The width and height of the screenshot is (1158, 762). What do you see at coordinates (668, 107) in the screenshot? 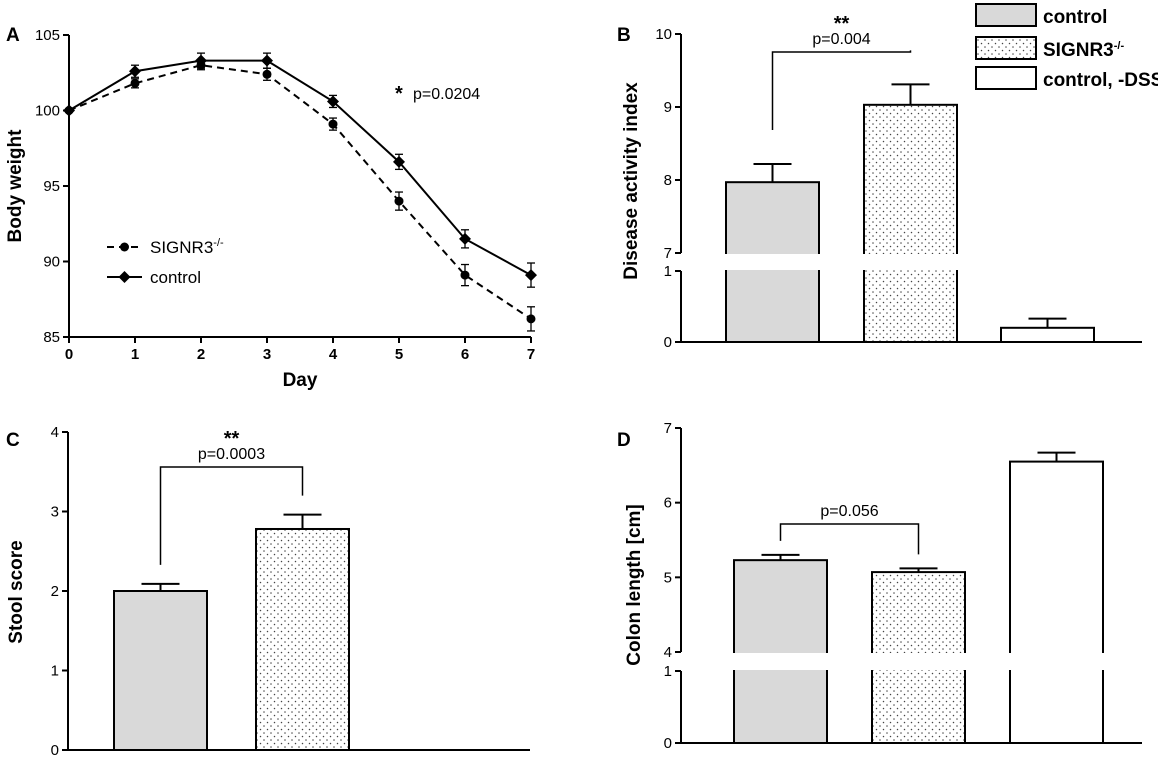
I see `y-tick-label: 9` at bounding box center [668, 107].